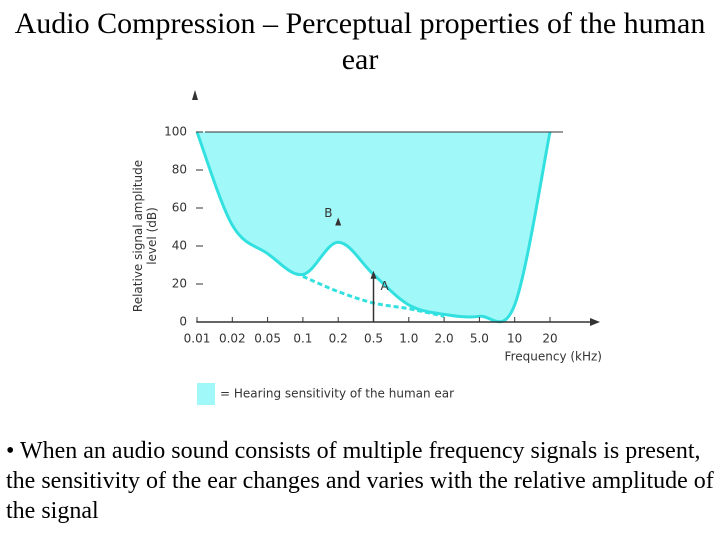  I want to click on y-axis-label: Relative signal amplitude level (dB), so click(145, 236).